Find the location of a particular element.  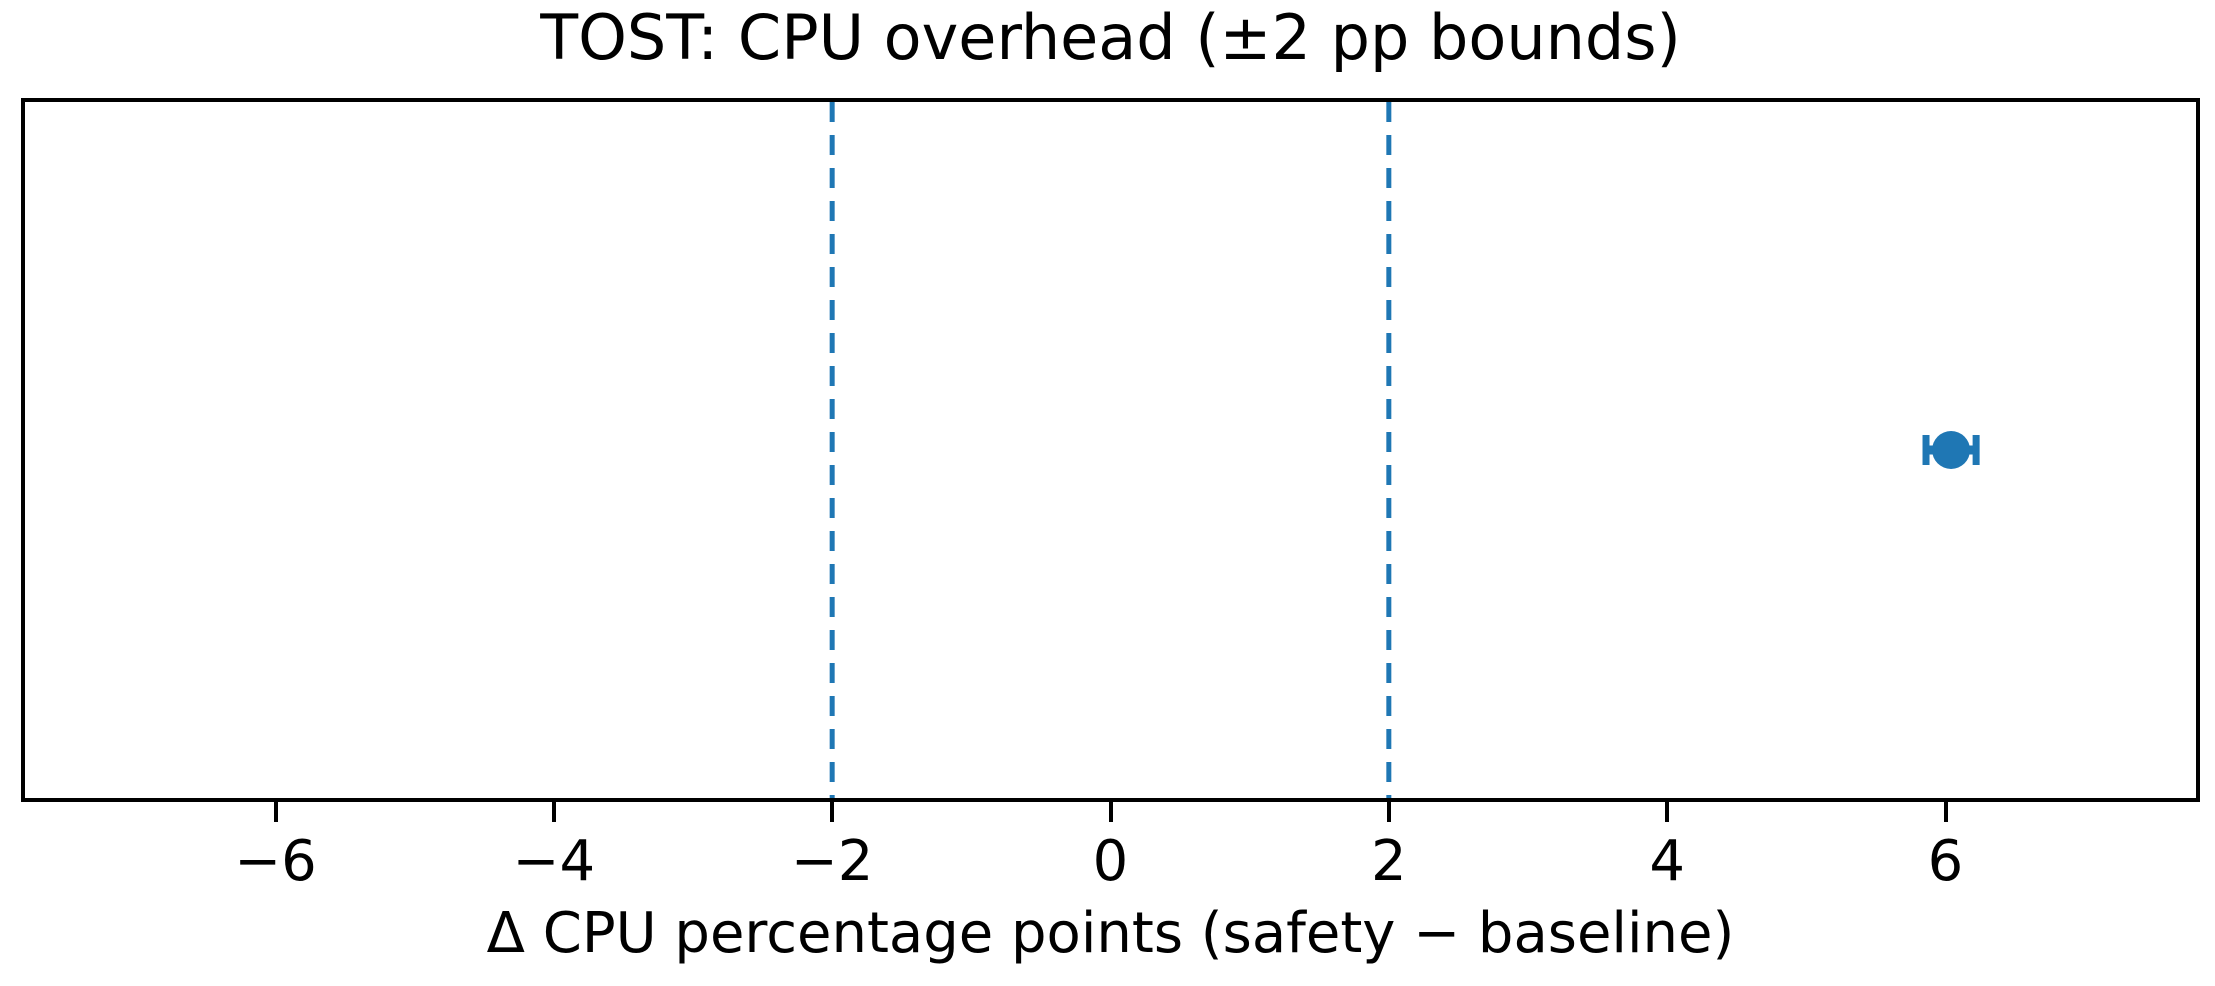

x-tick-label: 6 is located at coordinates (1945, 861).